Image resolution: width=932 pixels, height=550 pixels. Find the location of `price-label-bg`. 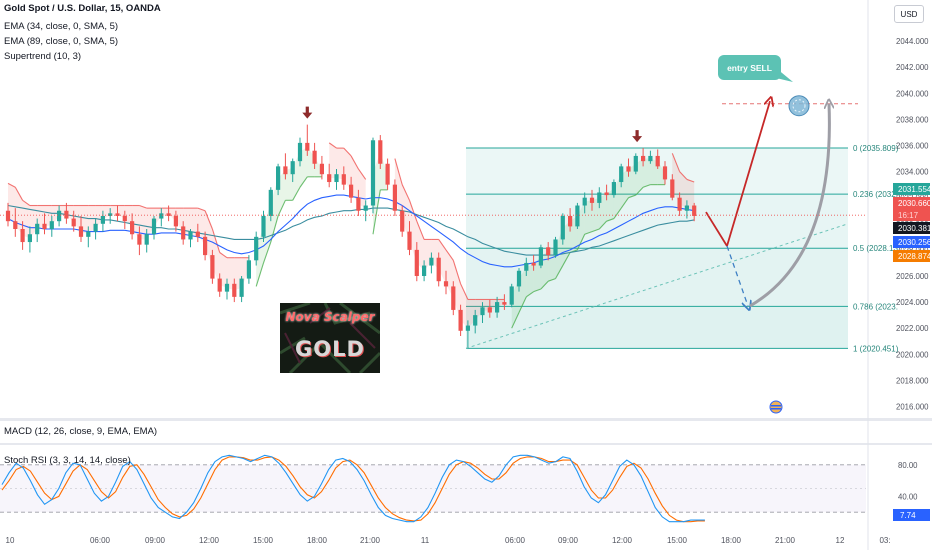

price-label-bg is located at coordinates (911, 242).